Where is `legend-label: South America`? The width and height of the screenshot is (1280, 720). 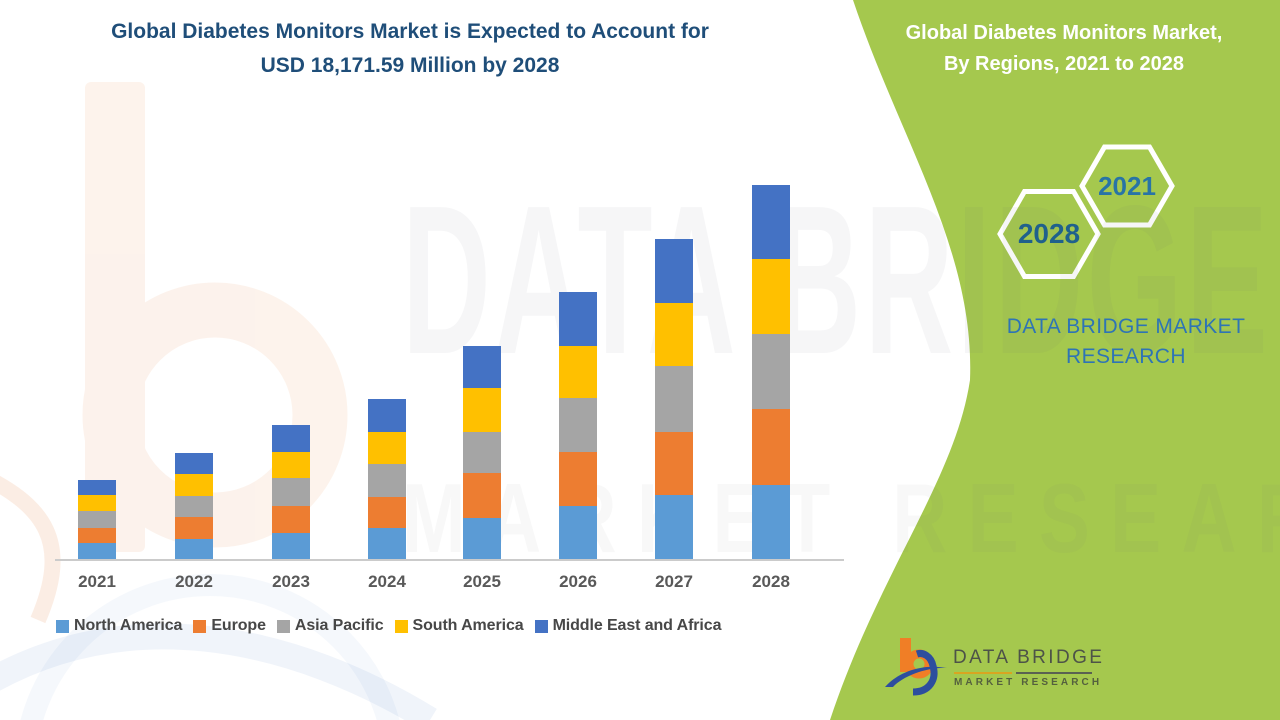
legend-label: South America is located at coordinates (468, 625).